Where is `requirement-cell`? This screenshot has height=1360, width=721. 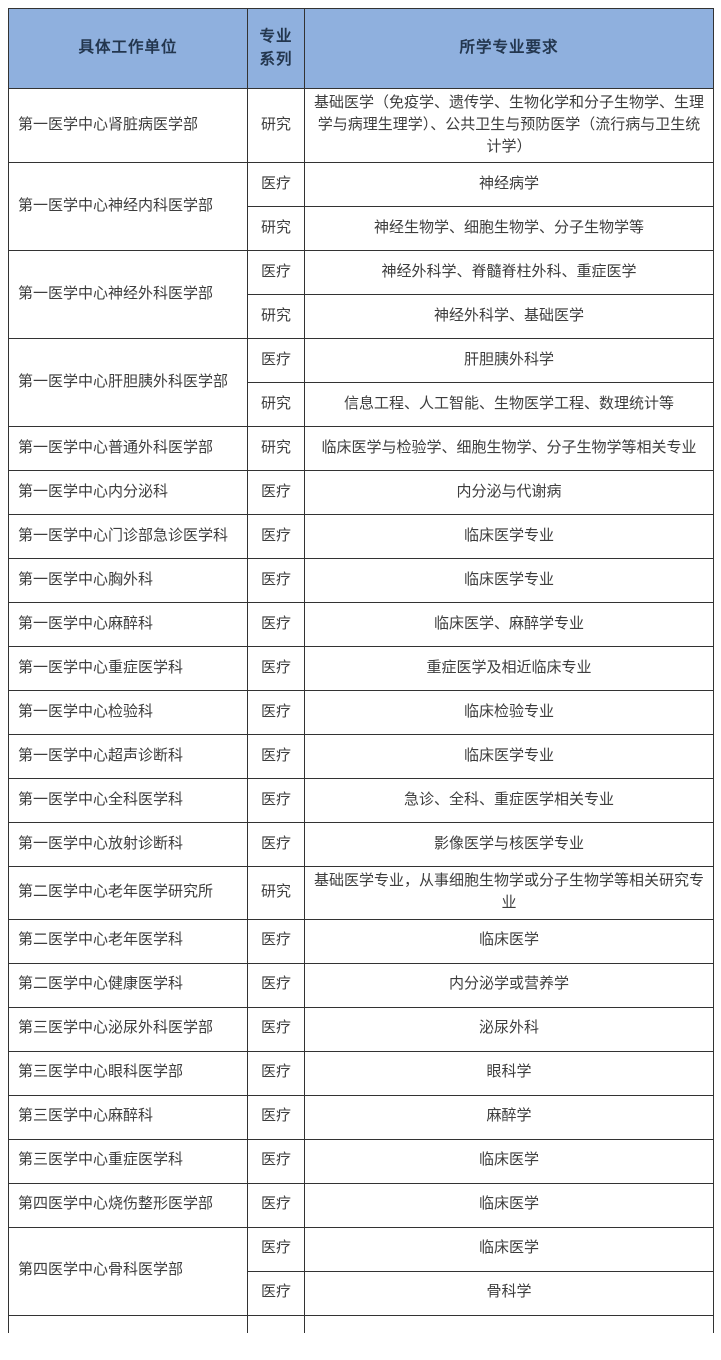
requirement-cell is located at coordinates (509, 1324).